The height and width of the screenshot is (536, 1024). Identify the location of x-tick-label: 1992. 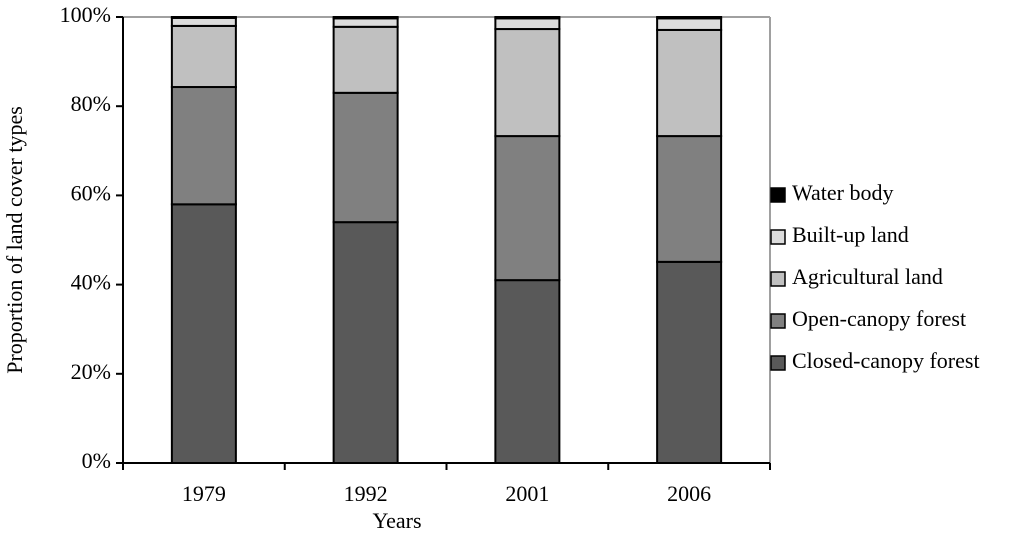
(366, 493).